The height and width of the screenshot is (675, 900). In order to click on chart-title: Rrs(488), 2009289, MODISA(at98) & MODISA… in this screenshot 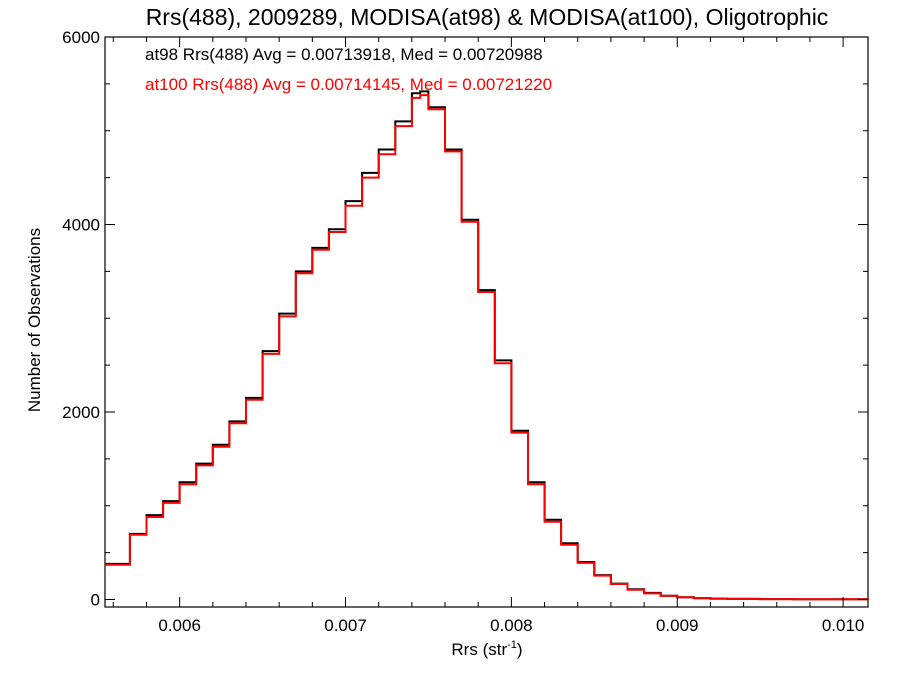, I will do `click(487, 17)`.